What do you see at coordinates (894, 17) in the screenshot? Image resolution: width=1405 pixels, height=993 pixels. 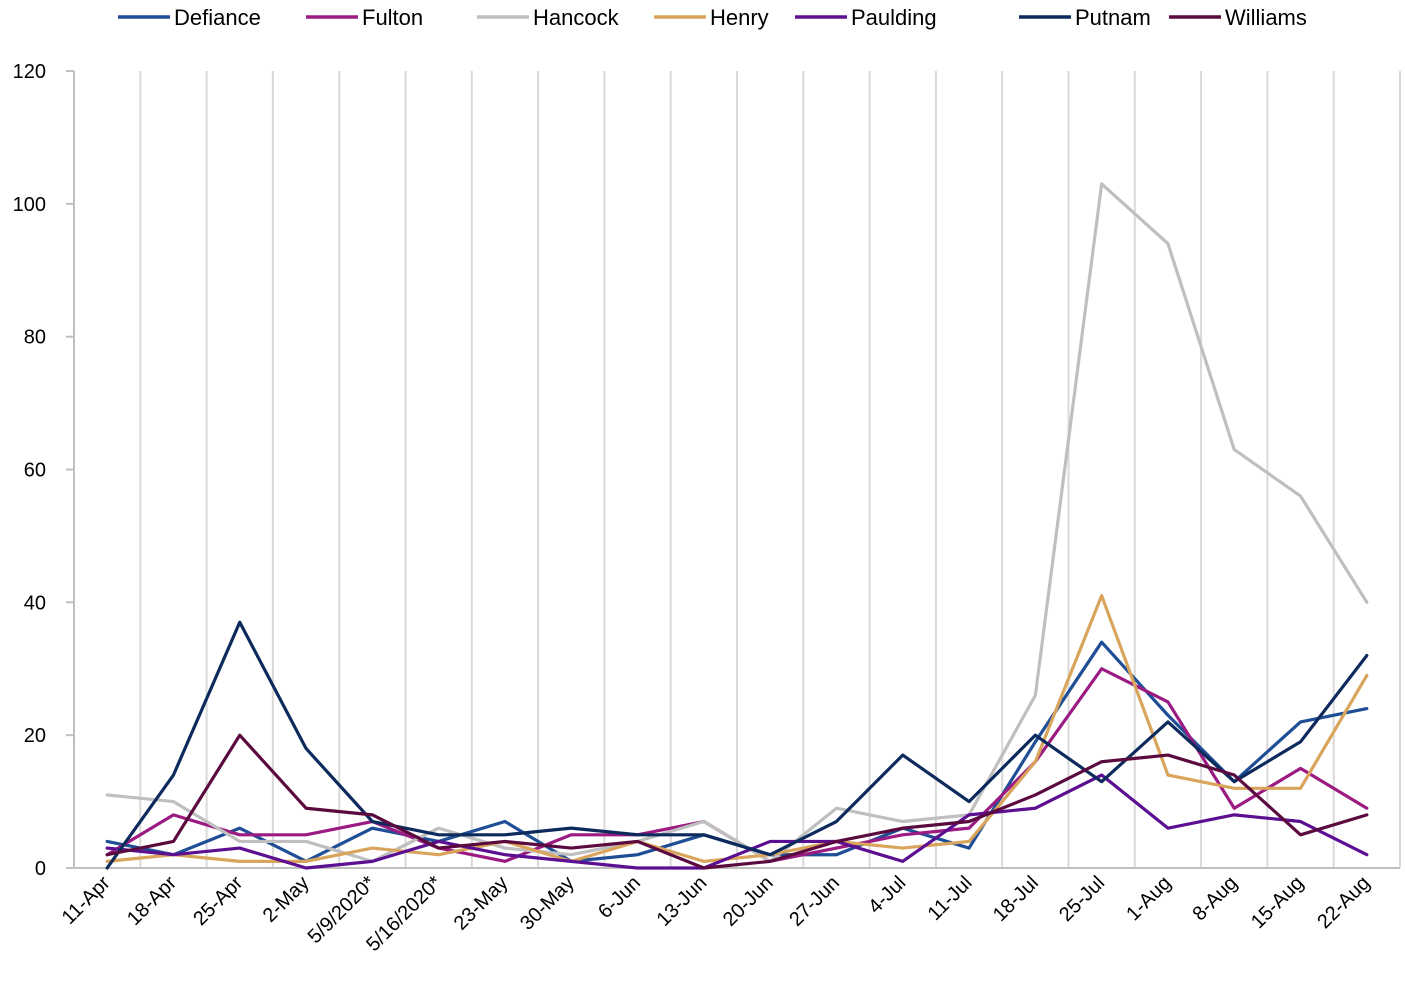 I see `legend-label: Paulding` at bounding box center [894, 17].